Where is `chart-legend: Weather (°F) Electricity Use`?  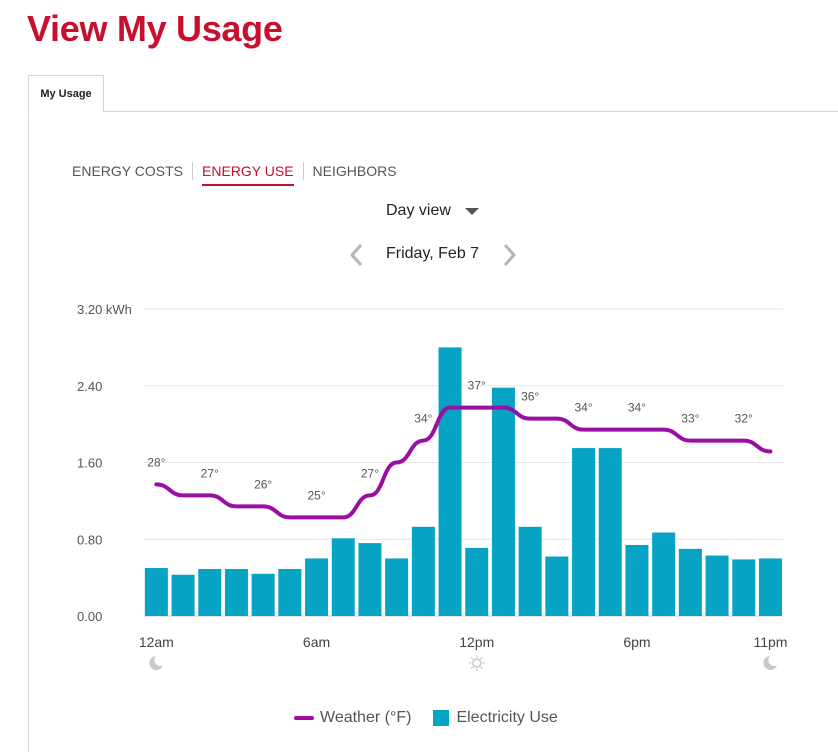 chart-legend: Weather (°F) Electricity Use is located at coordinates (437, 718).